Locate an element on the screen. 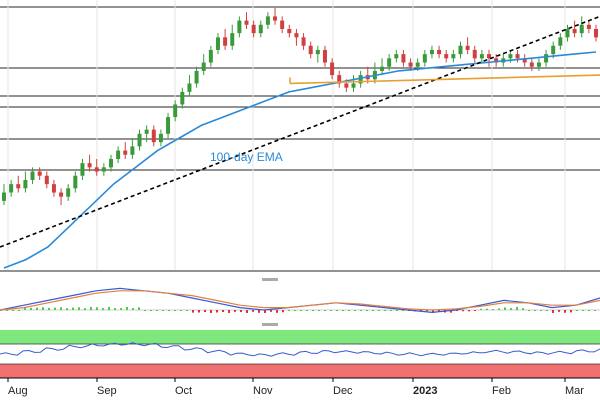 This screenshot has height=405, width=600. x-tick-label: Feb is located at coordinates (501, 391).